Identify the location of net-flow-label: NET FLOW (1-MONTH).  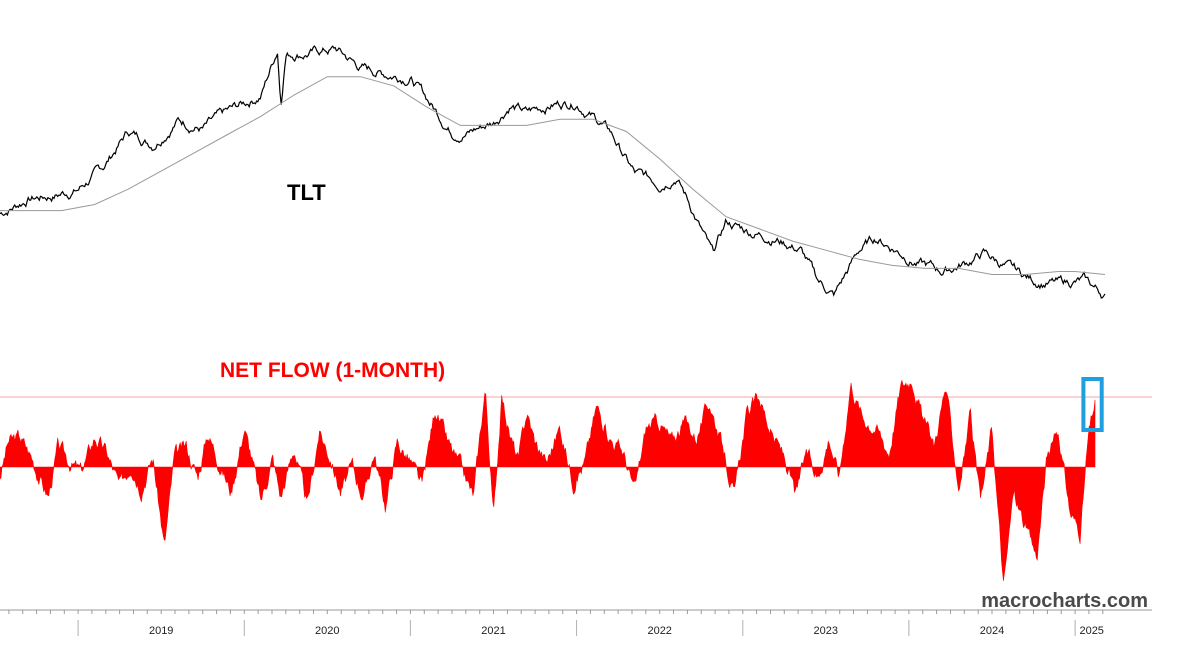
(332, 370).